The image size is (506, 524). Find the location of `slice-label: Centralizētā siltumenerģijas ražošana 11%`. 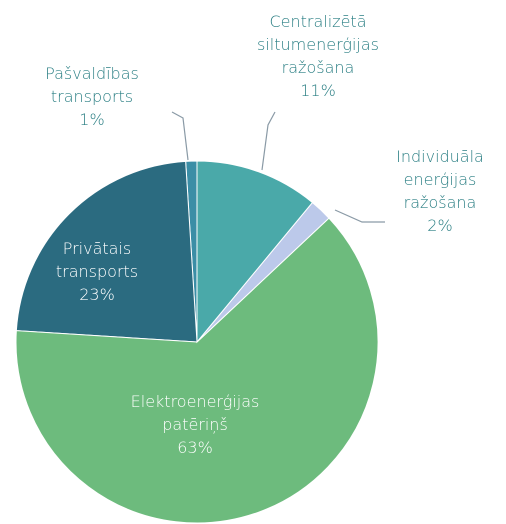

slice-label: Centralizētā siltumenerģijas ražošana 11% is located at coordinates (318, 56).